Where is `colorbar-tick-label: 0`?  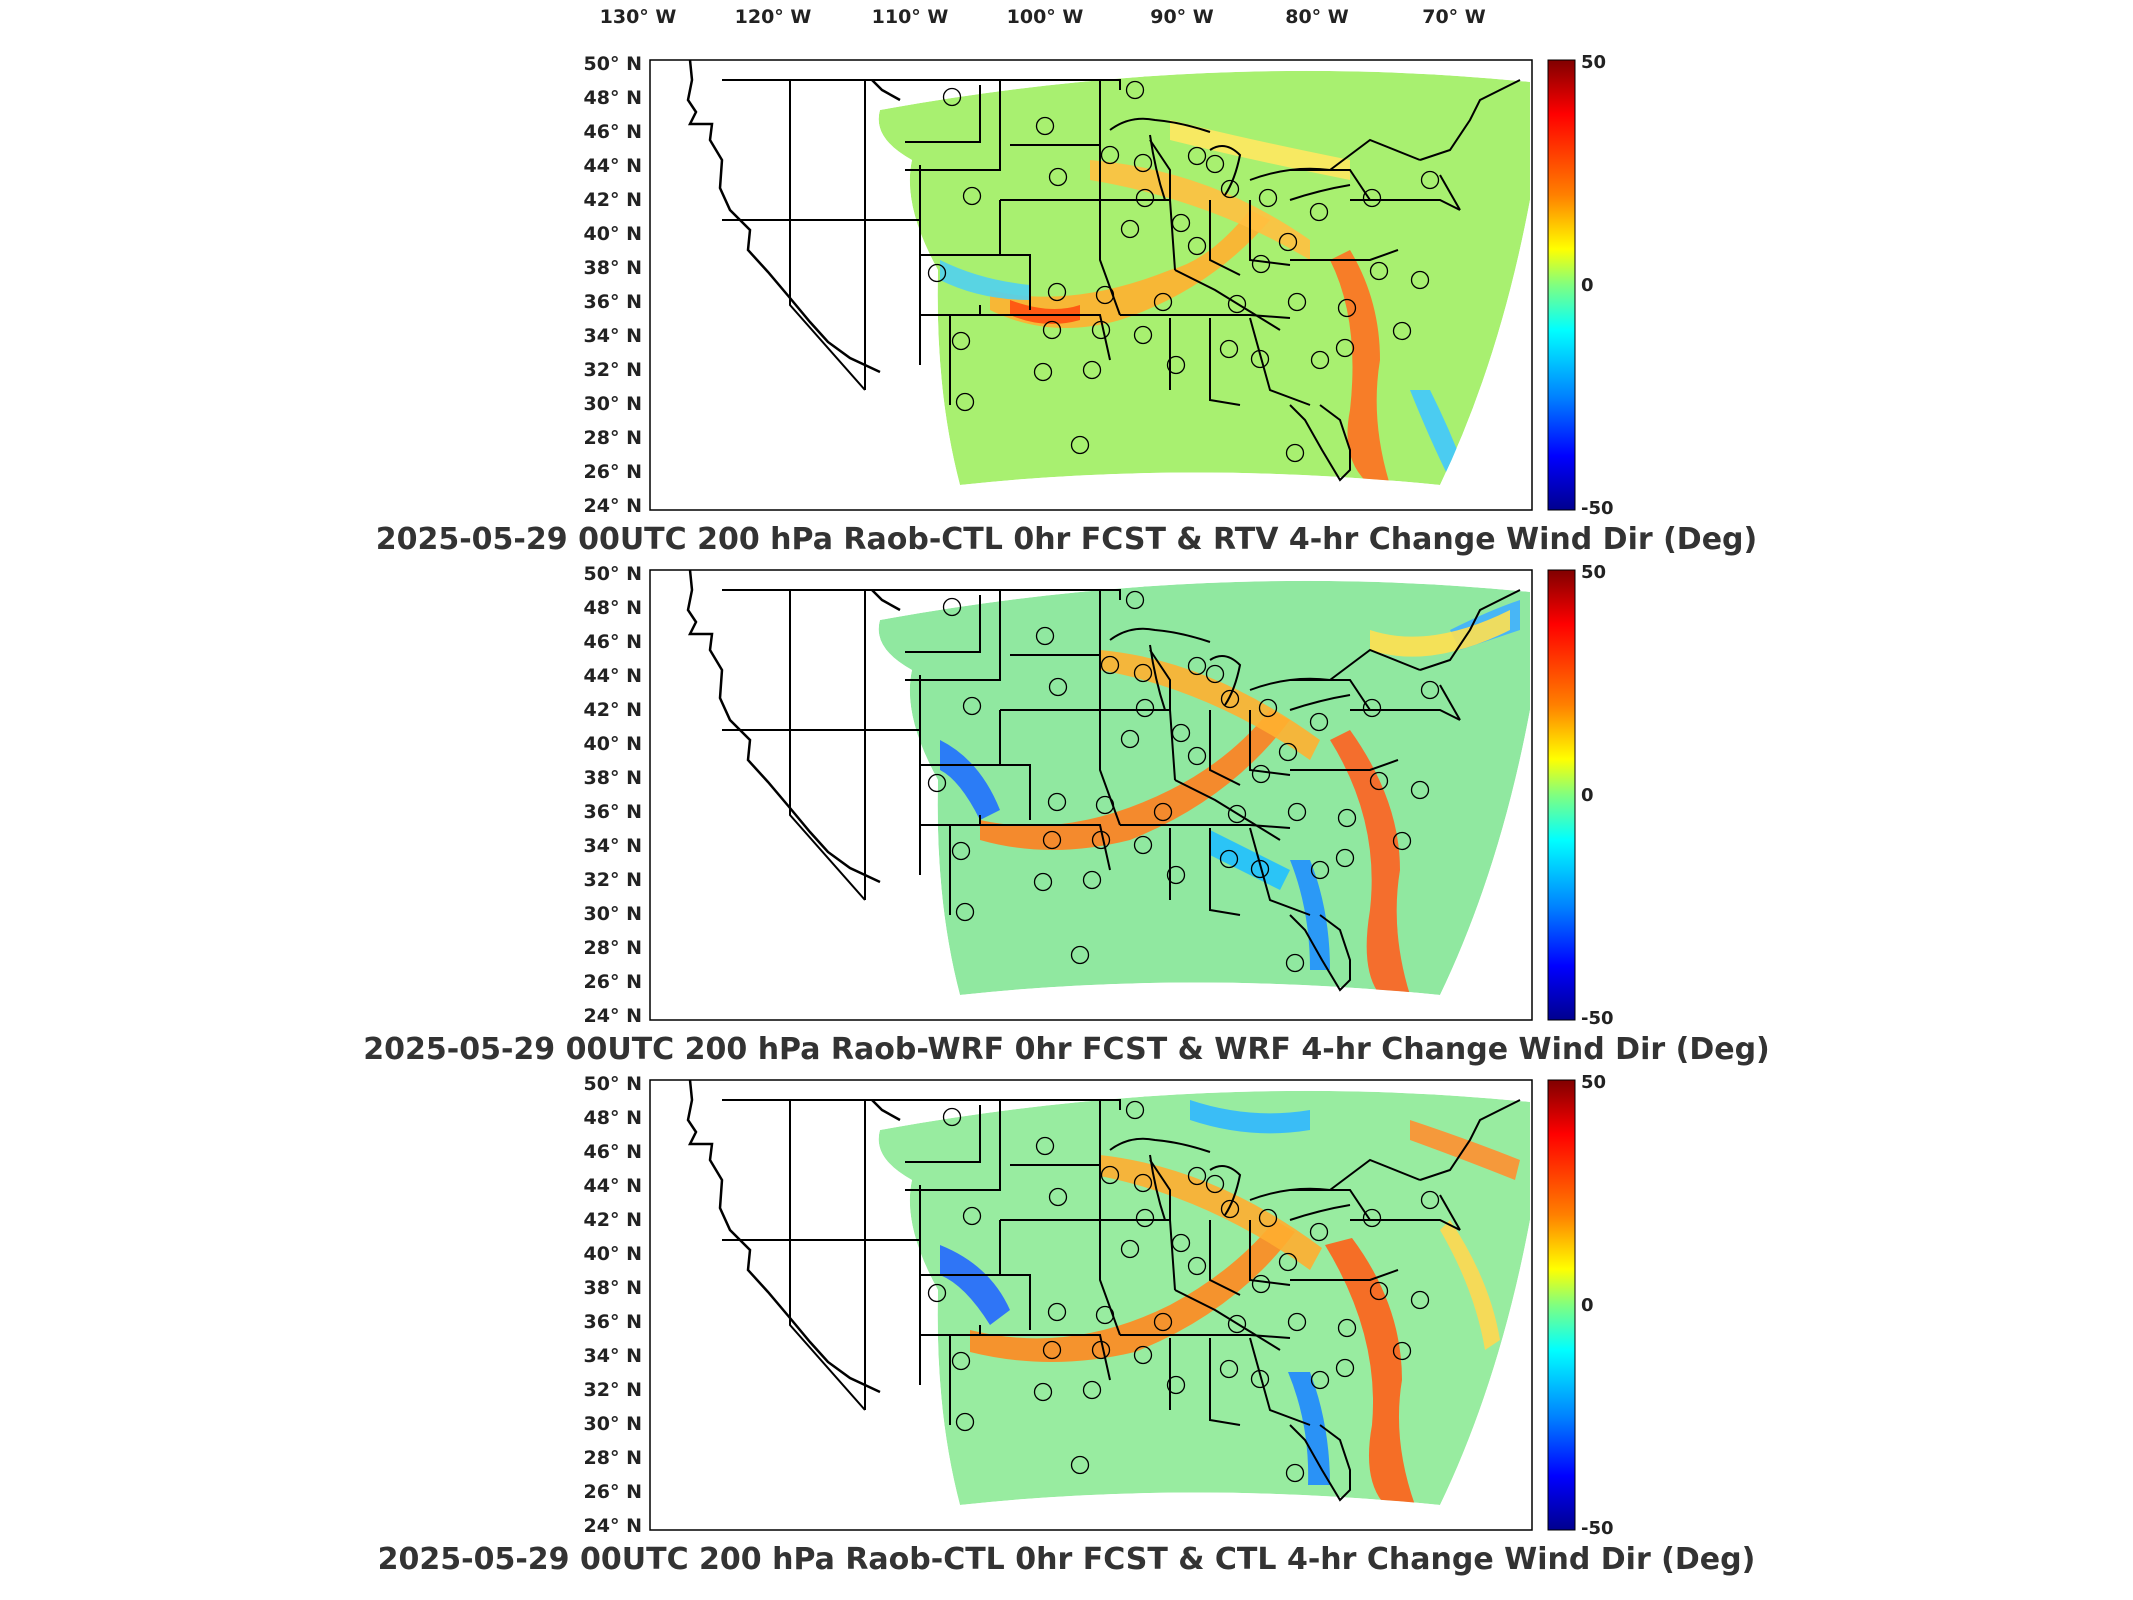
colorbar-tick-label: 0 is located at coordinates (1587, 1305).